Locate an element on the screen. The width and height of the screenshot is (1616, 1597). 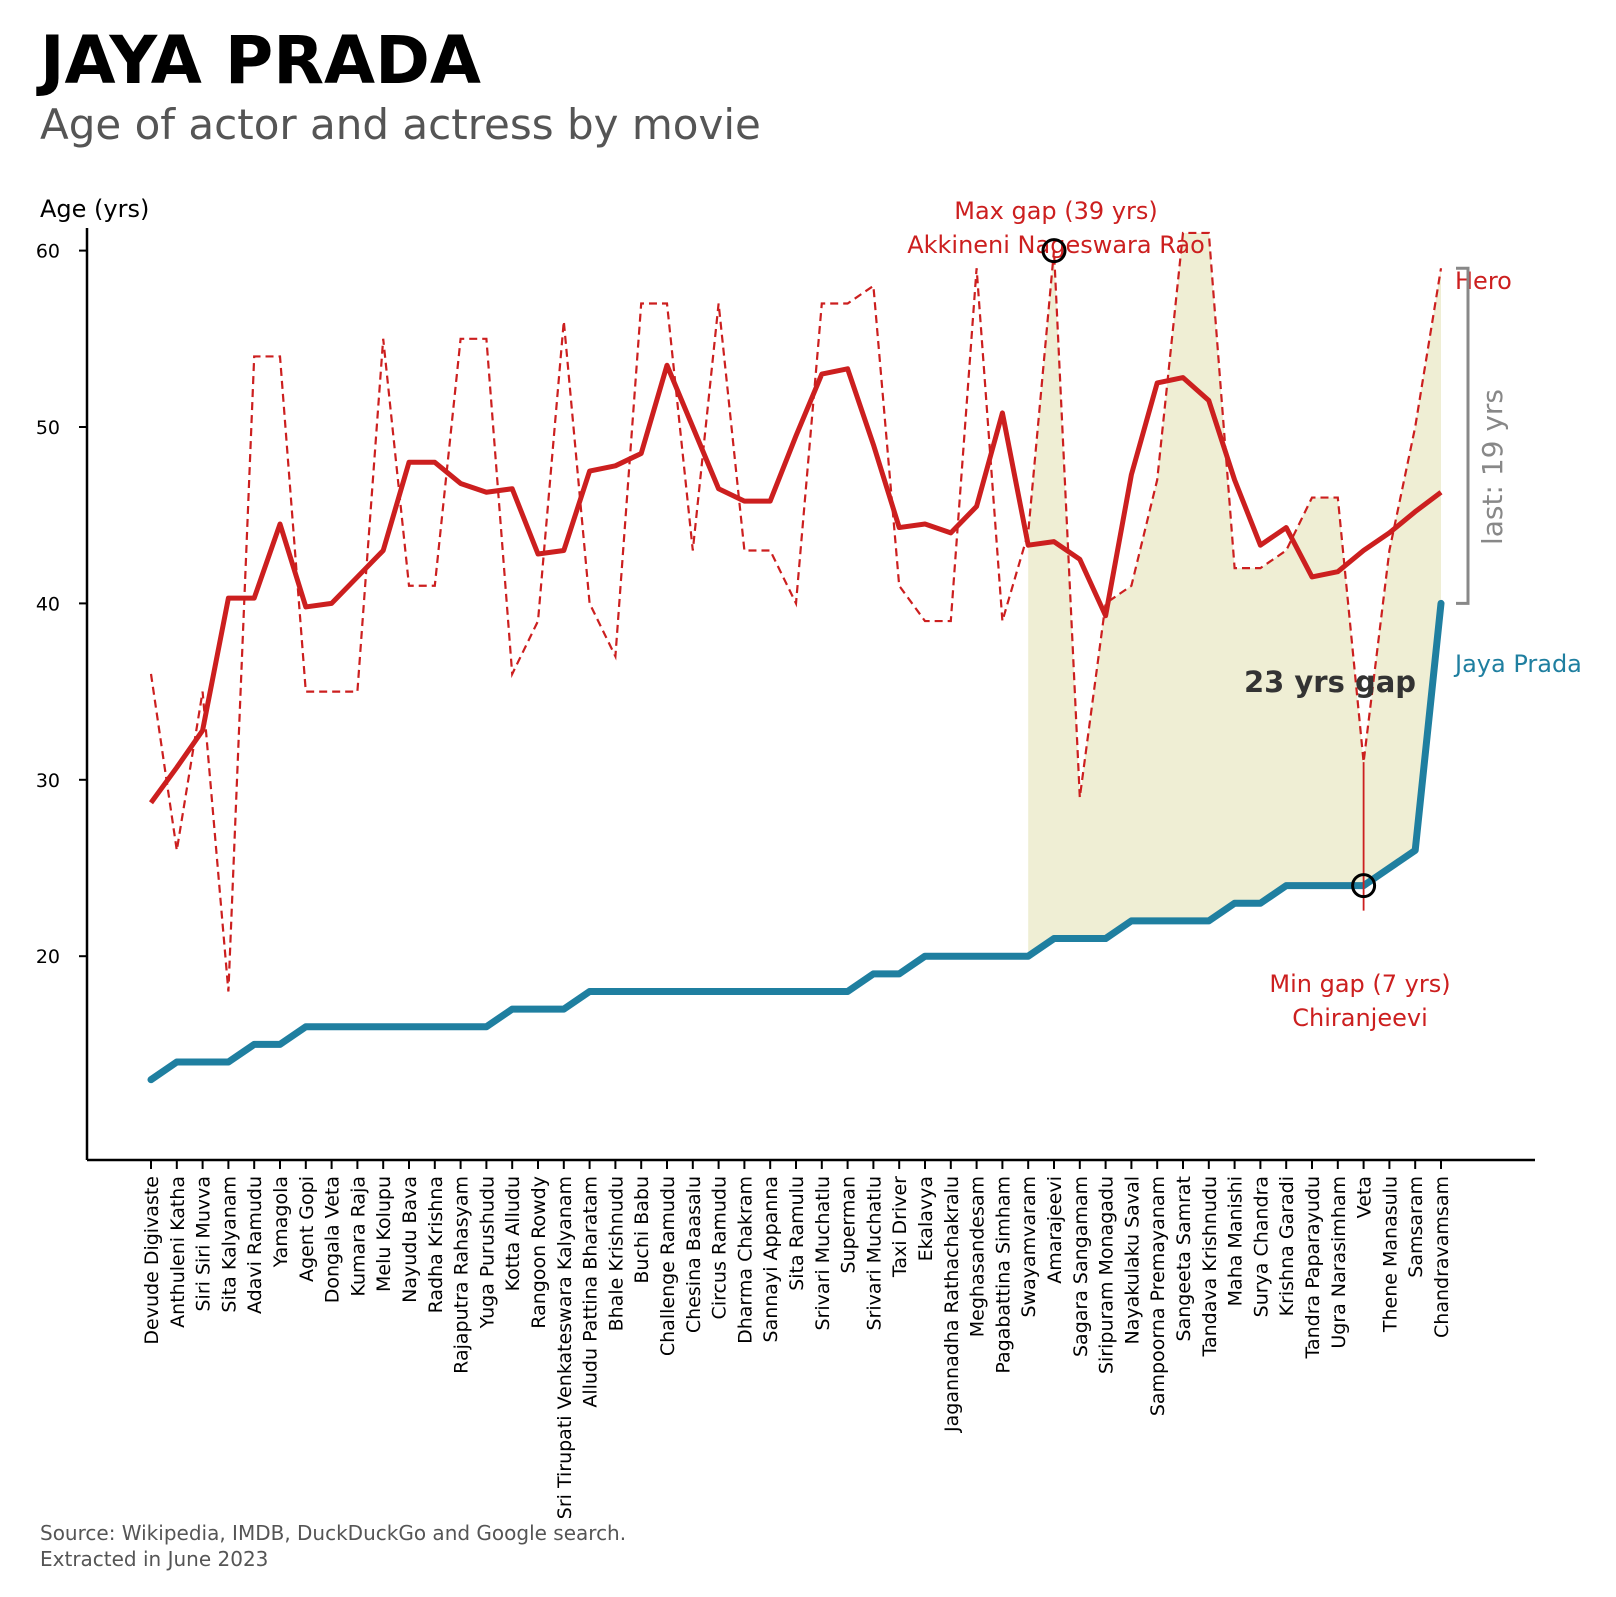
x-tick-label: Kumara Raja is located at coordinates (358, 1236).